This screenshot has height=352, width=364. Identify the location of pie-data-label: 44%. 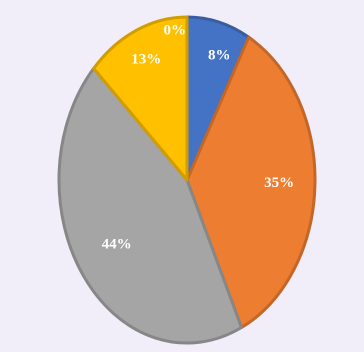
(117, 245).